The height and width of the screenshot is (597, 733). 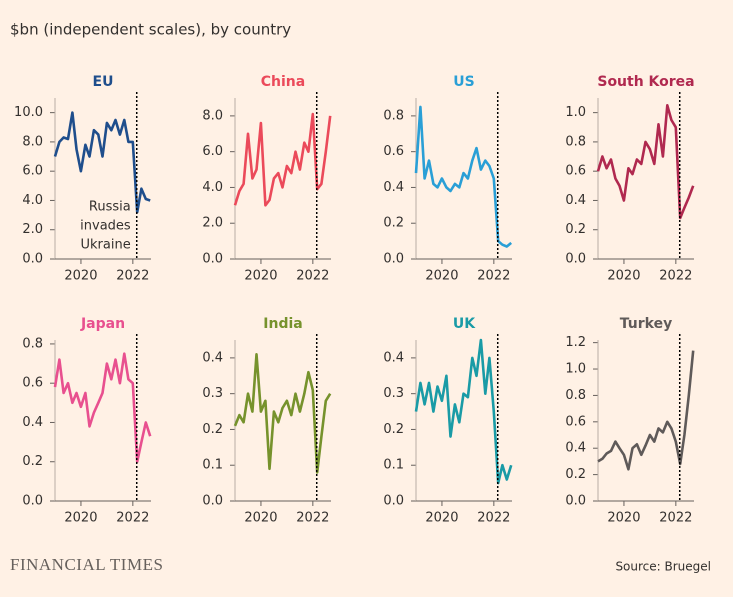 I want to click on panel-title: India, so click(x=282, y=324).